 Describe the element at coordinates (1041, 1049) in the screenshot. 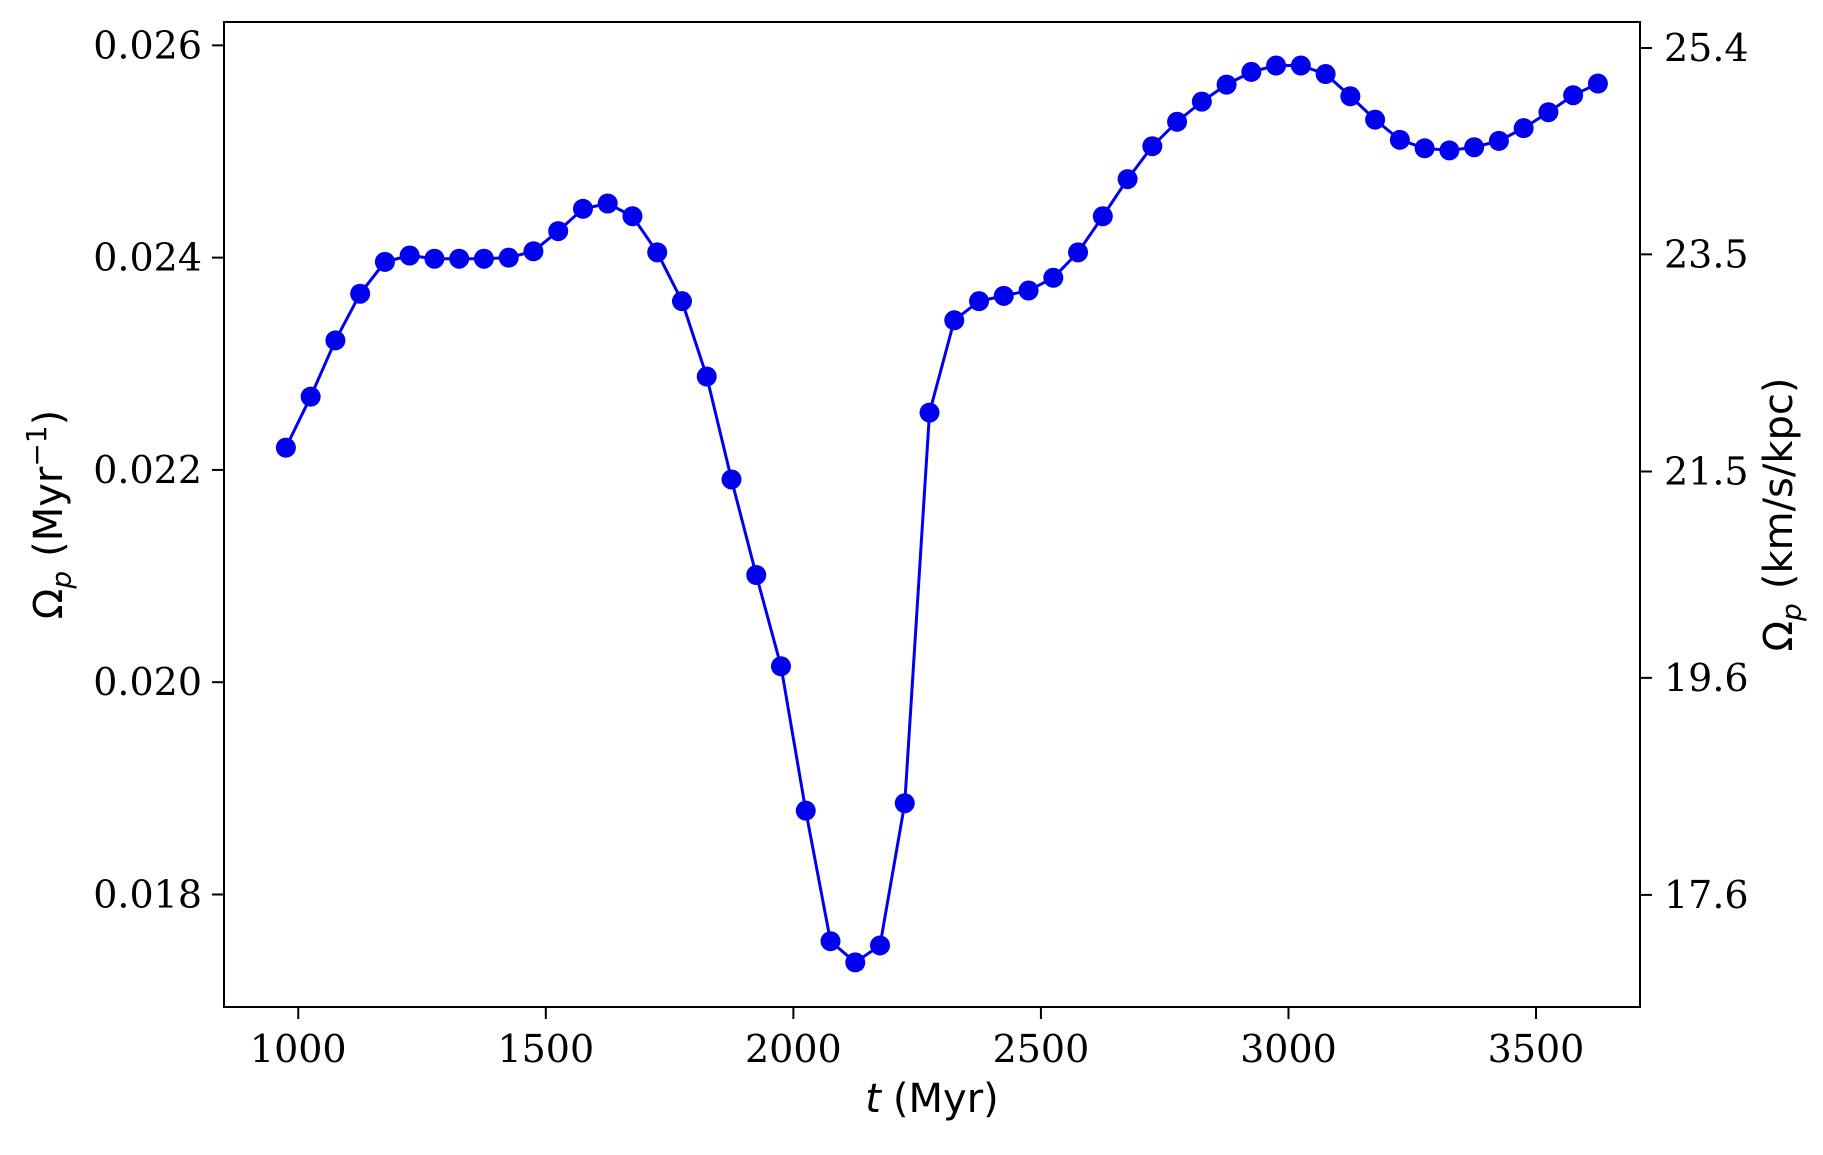

I see `x-tick-label: 2500` at that location.